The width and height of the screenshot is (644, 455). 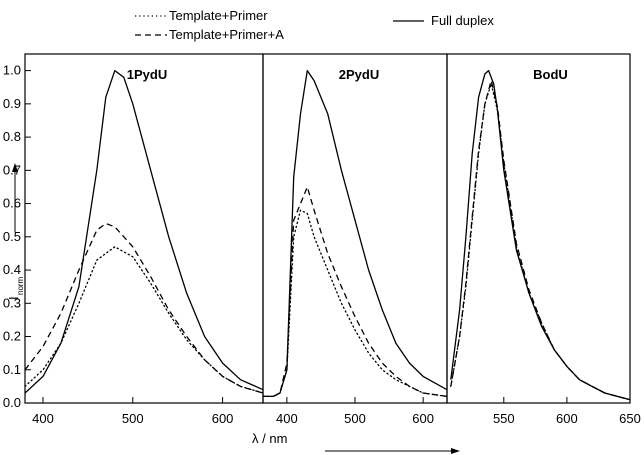 I want to click on y-tick-label: 1.0, so click(x=12, y=70).